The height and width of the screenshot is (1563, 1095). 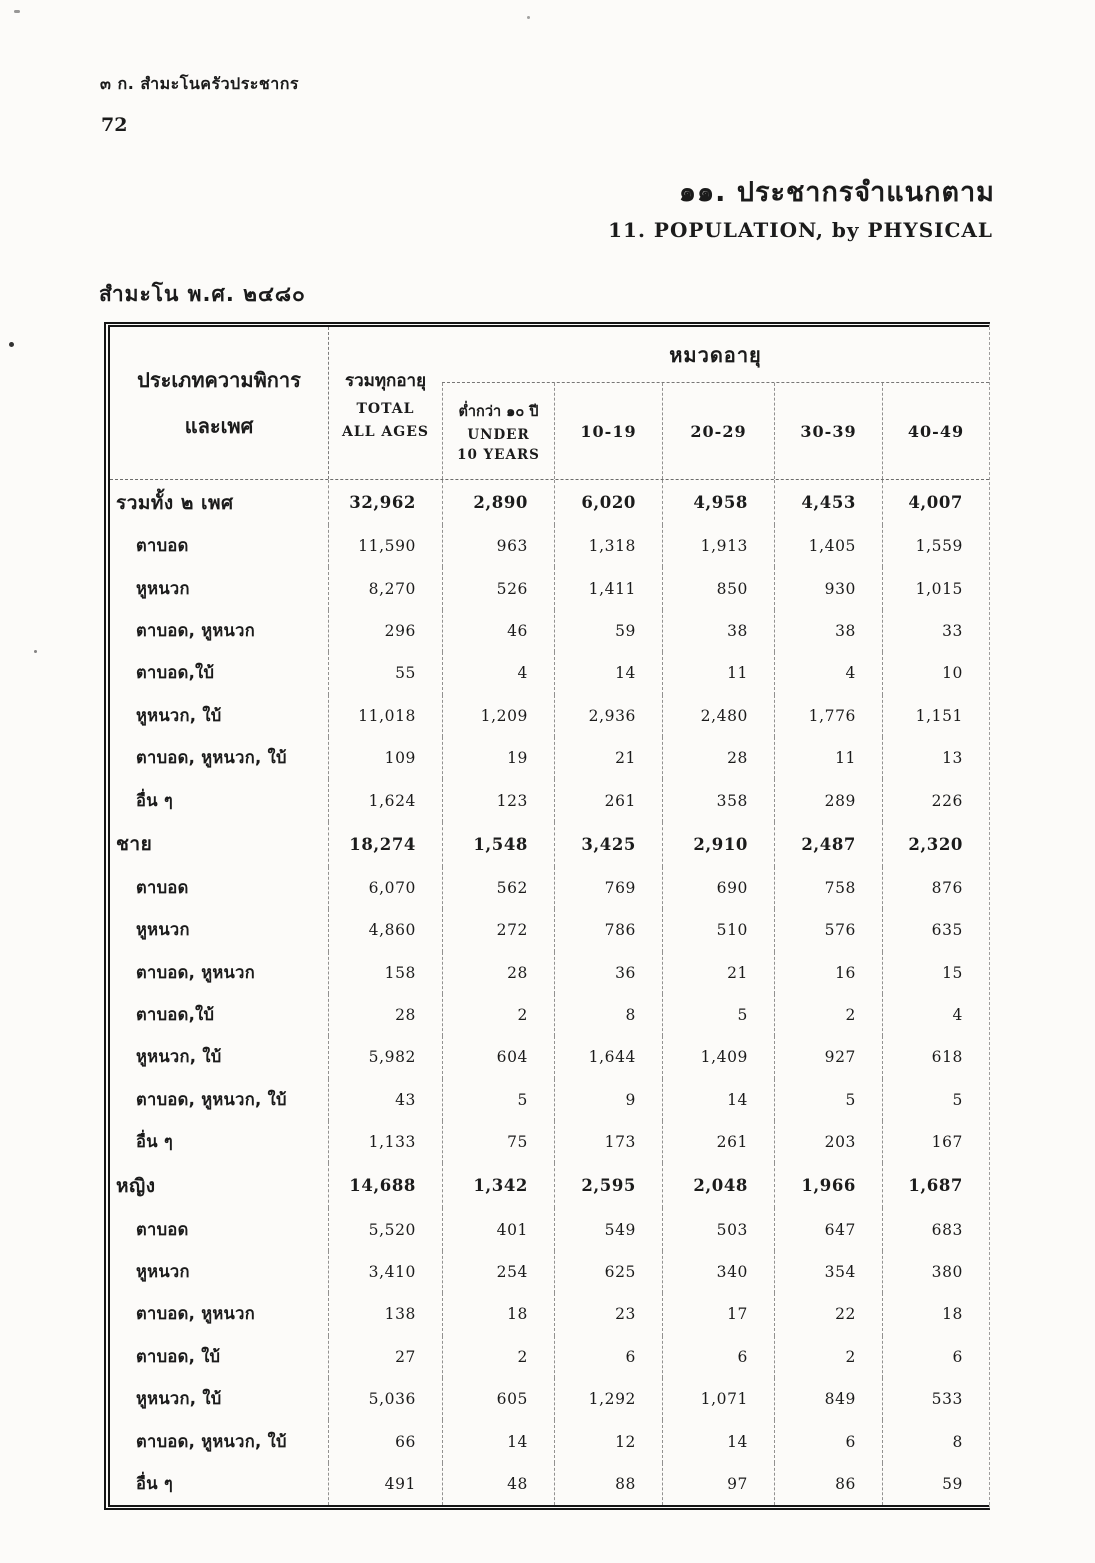 What do you see at coordinates (935, 1186) in the screenshot?
I see `cell-40-49: 1,687` at bounding box center [935, 1186].